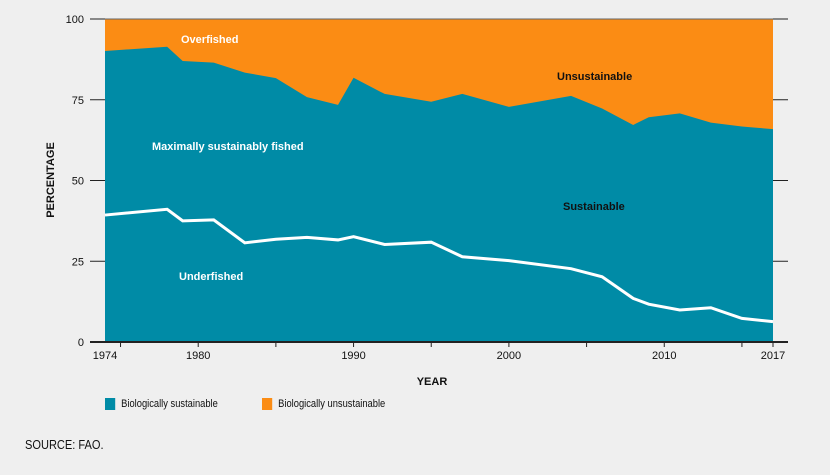 This screenshot has height=475, width=830. Describe the element at coordinates (332, 404) in the screenshot. I see `legend-label-unsustainable: Biologically unsustainable` at that location.